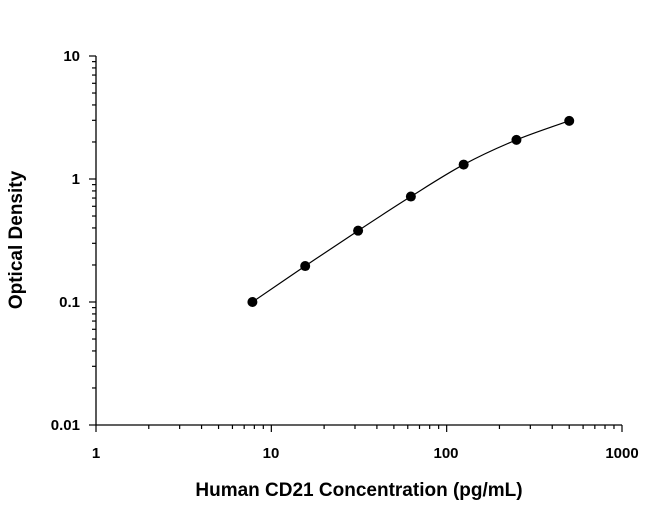 The width and height of the screenshot is (650, 505). What do you see at coordinates (69, 302) in the screenshot?
I see `y-tick-label: 0.1` at bounding box center [69, 302].